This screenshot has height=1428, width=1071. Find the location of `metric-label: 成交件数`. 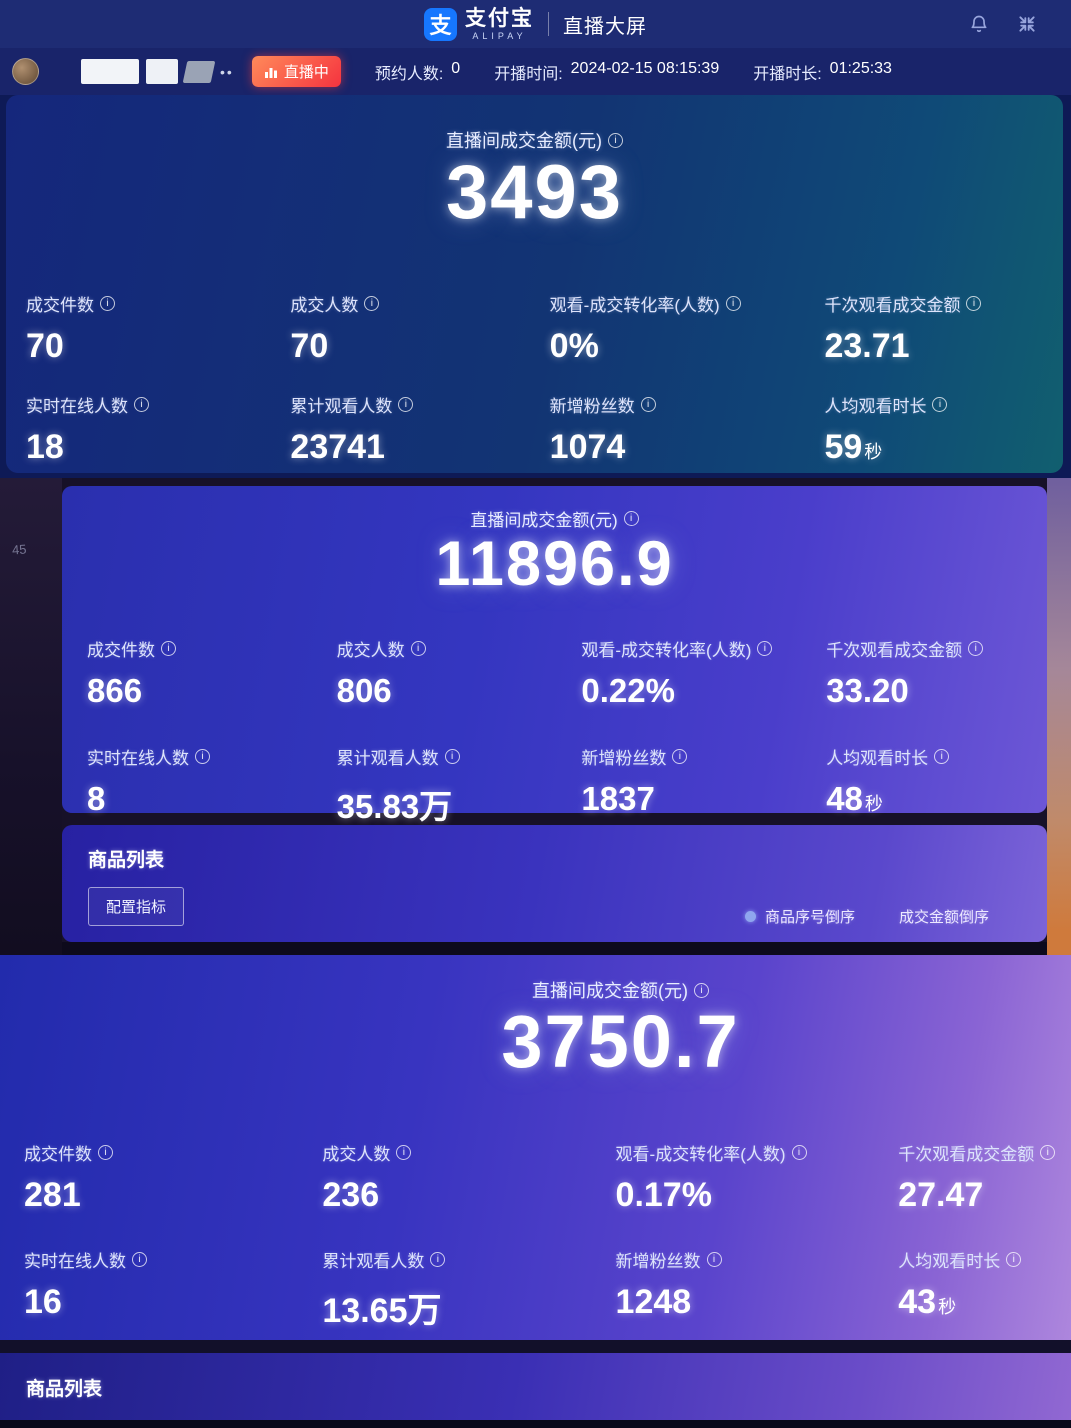

metric-label: 成交件数 is located at coordinates (173, 1152).